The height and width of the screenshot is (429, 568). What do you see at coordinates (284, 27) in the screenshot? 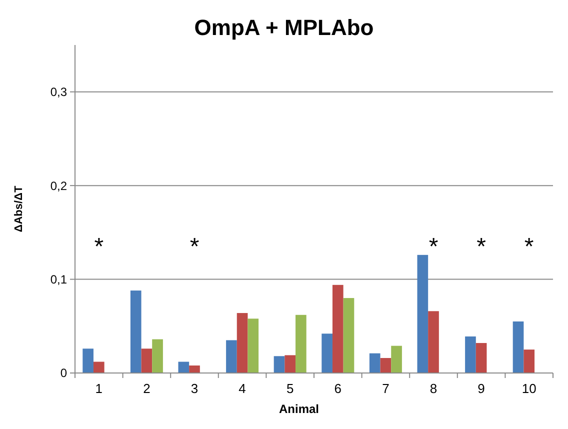
I see `chart-title: OmpA + MPLAbo` at bounding box center [284, 27].